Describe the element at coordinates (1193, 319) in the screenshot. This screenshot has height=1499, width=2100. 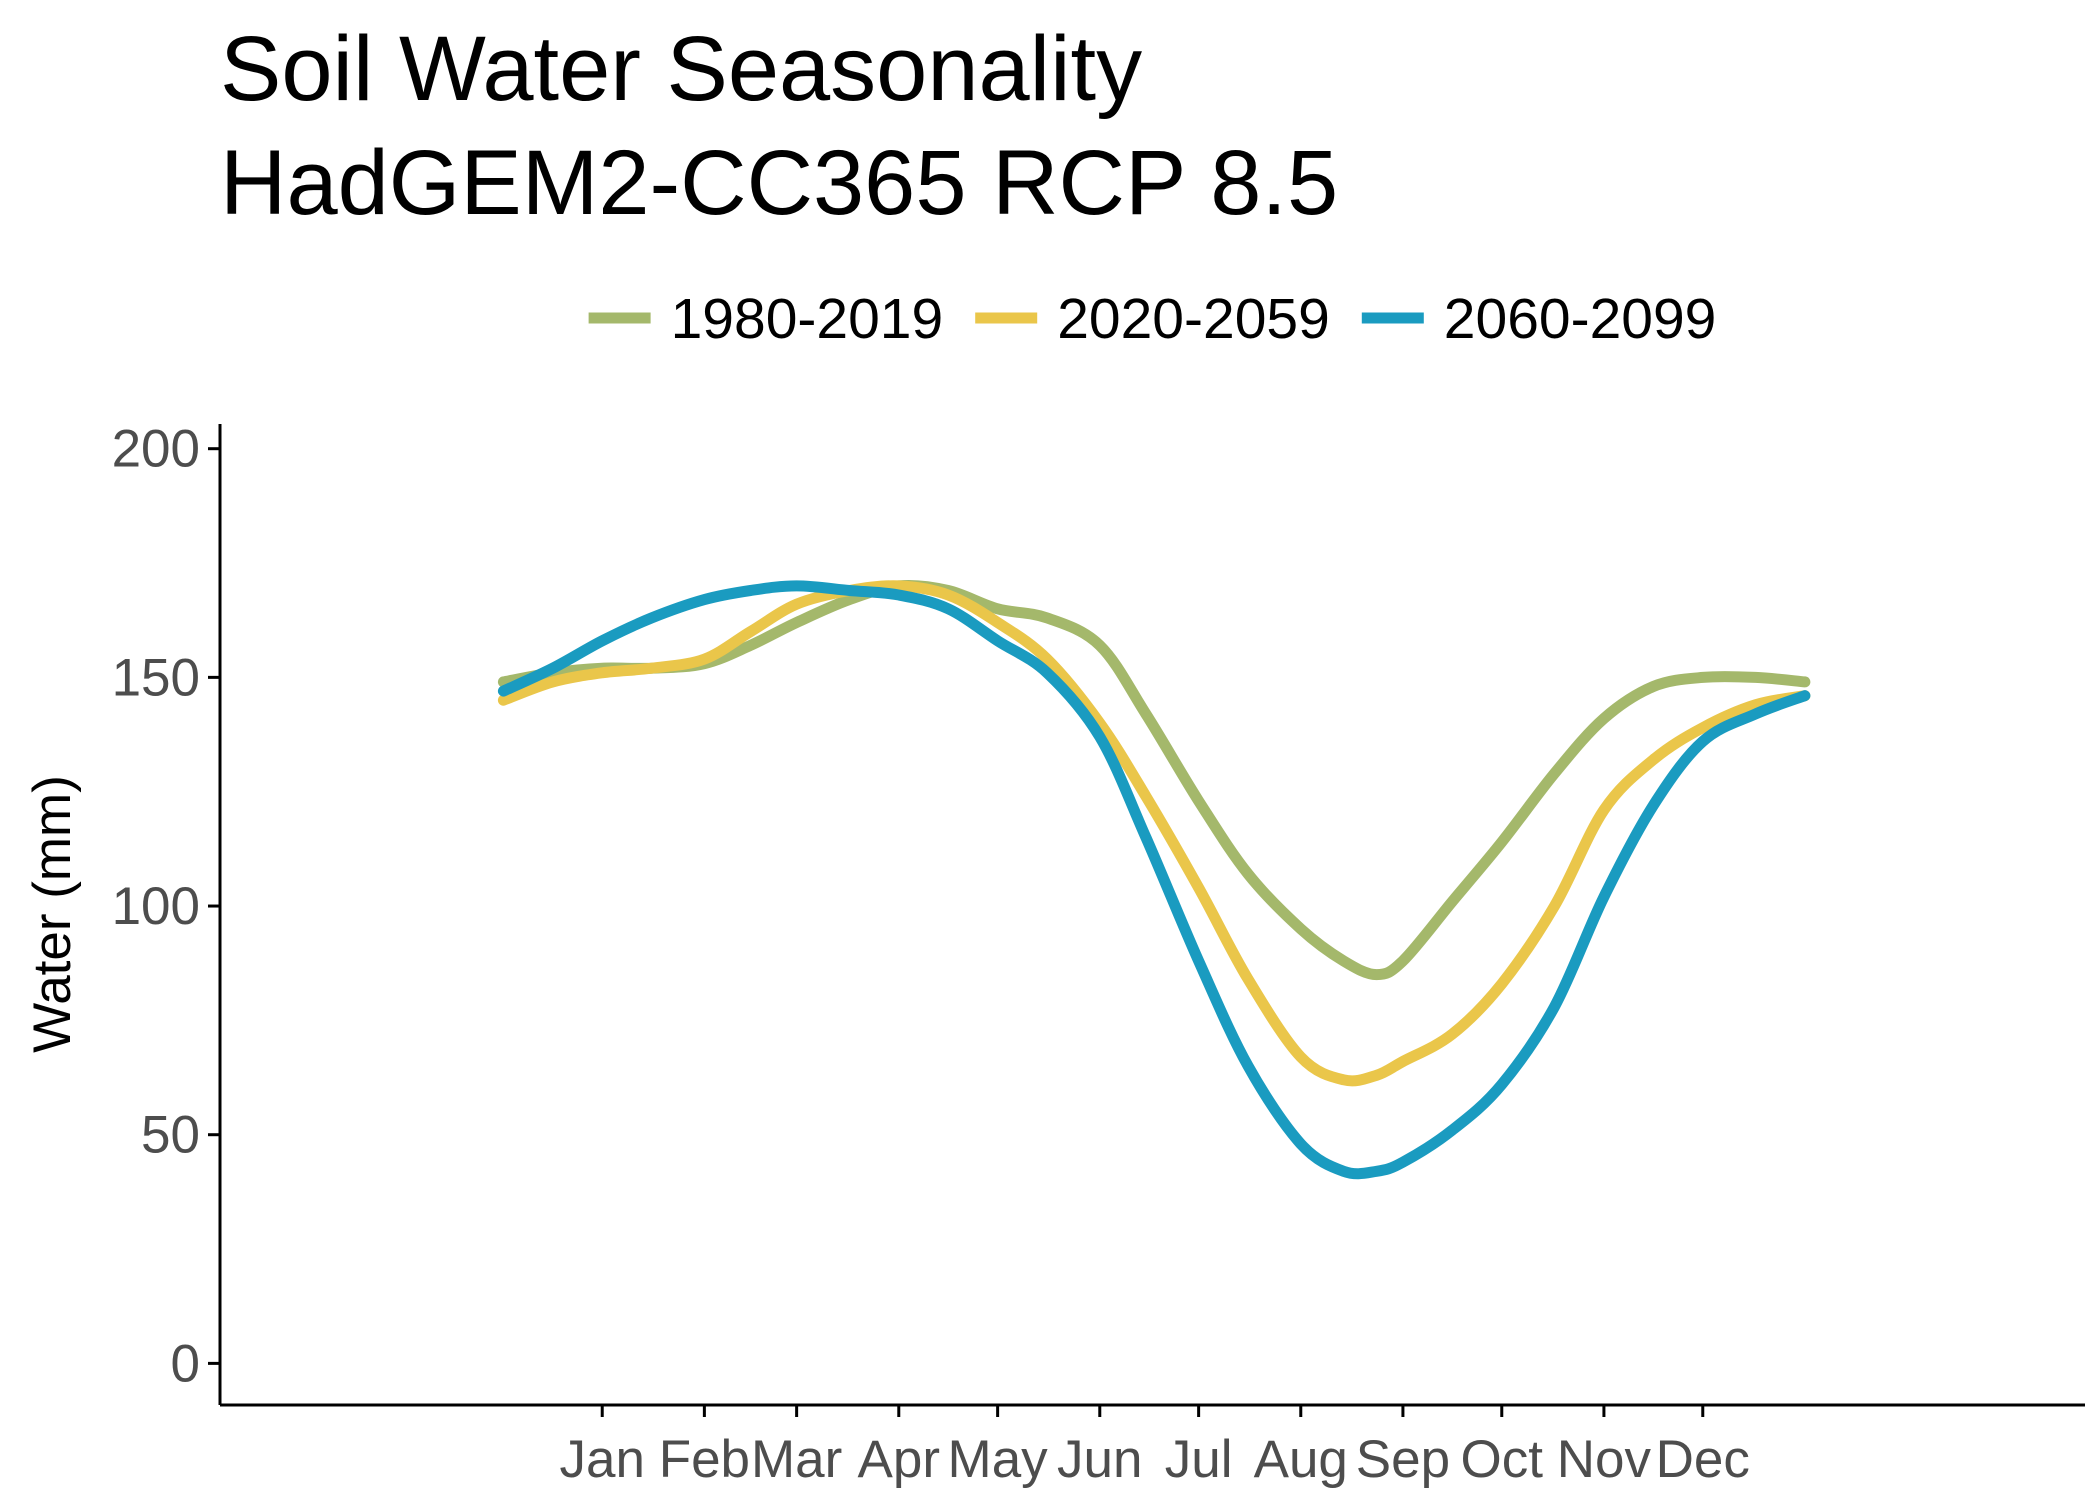
I see `legend-label-2020-2059: 2020-2059` at that location.